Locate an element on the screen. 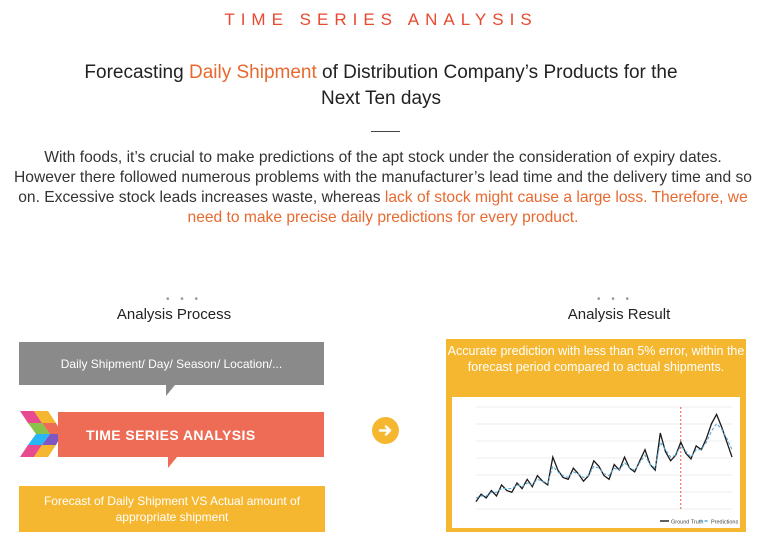  series-line-predictions is located at coordinates (604, 460).